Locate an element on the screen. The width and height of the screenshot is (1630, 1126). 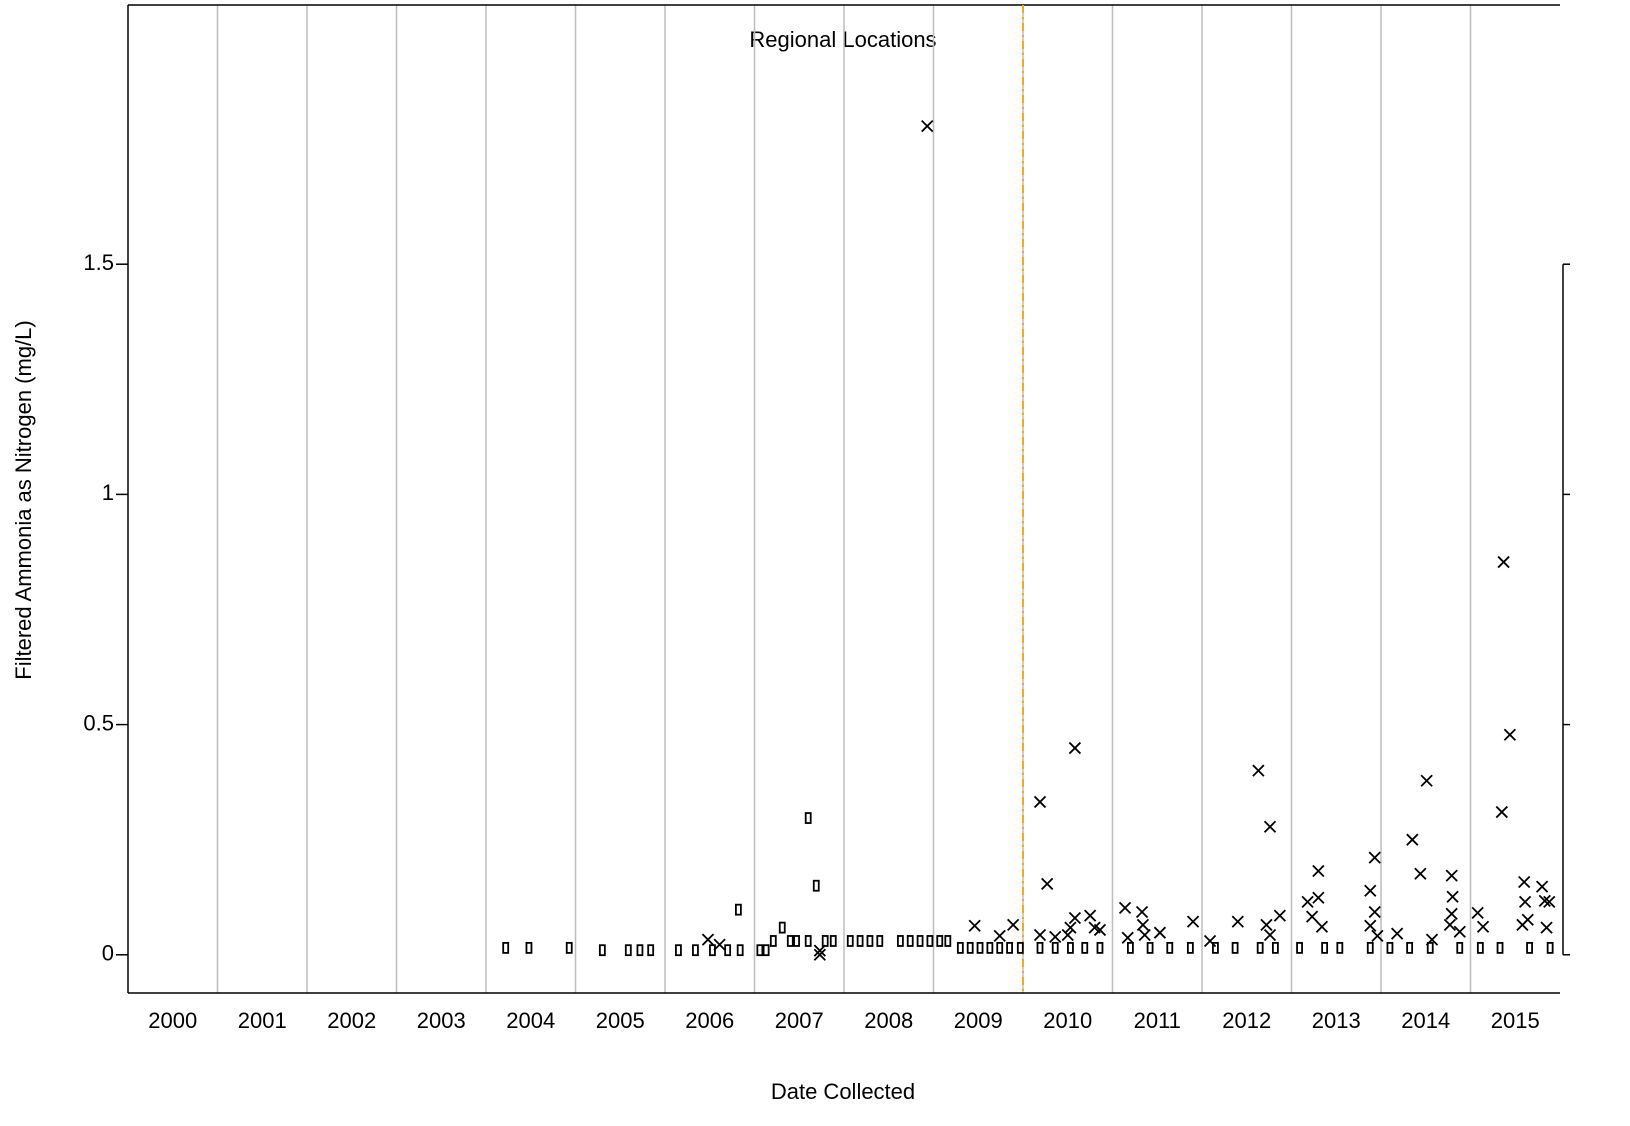
chart-title: Regional Locations is located at coordinates (842, 39).